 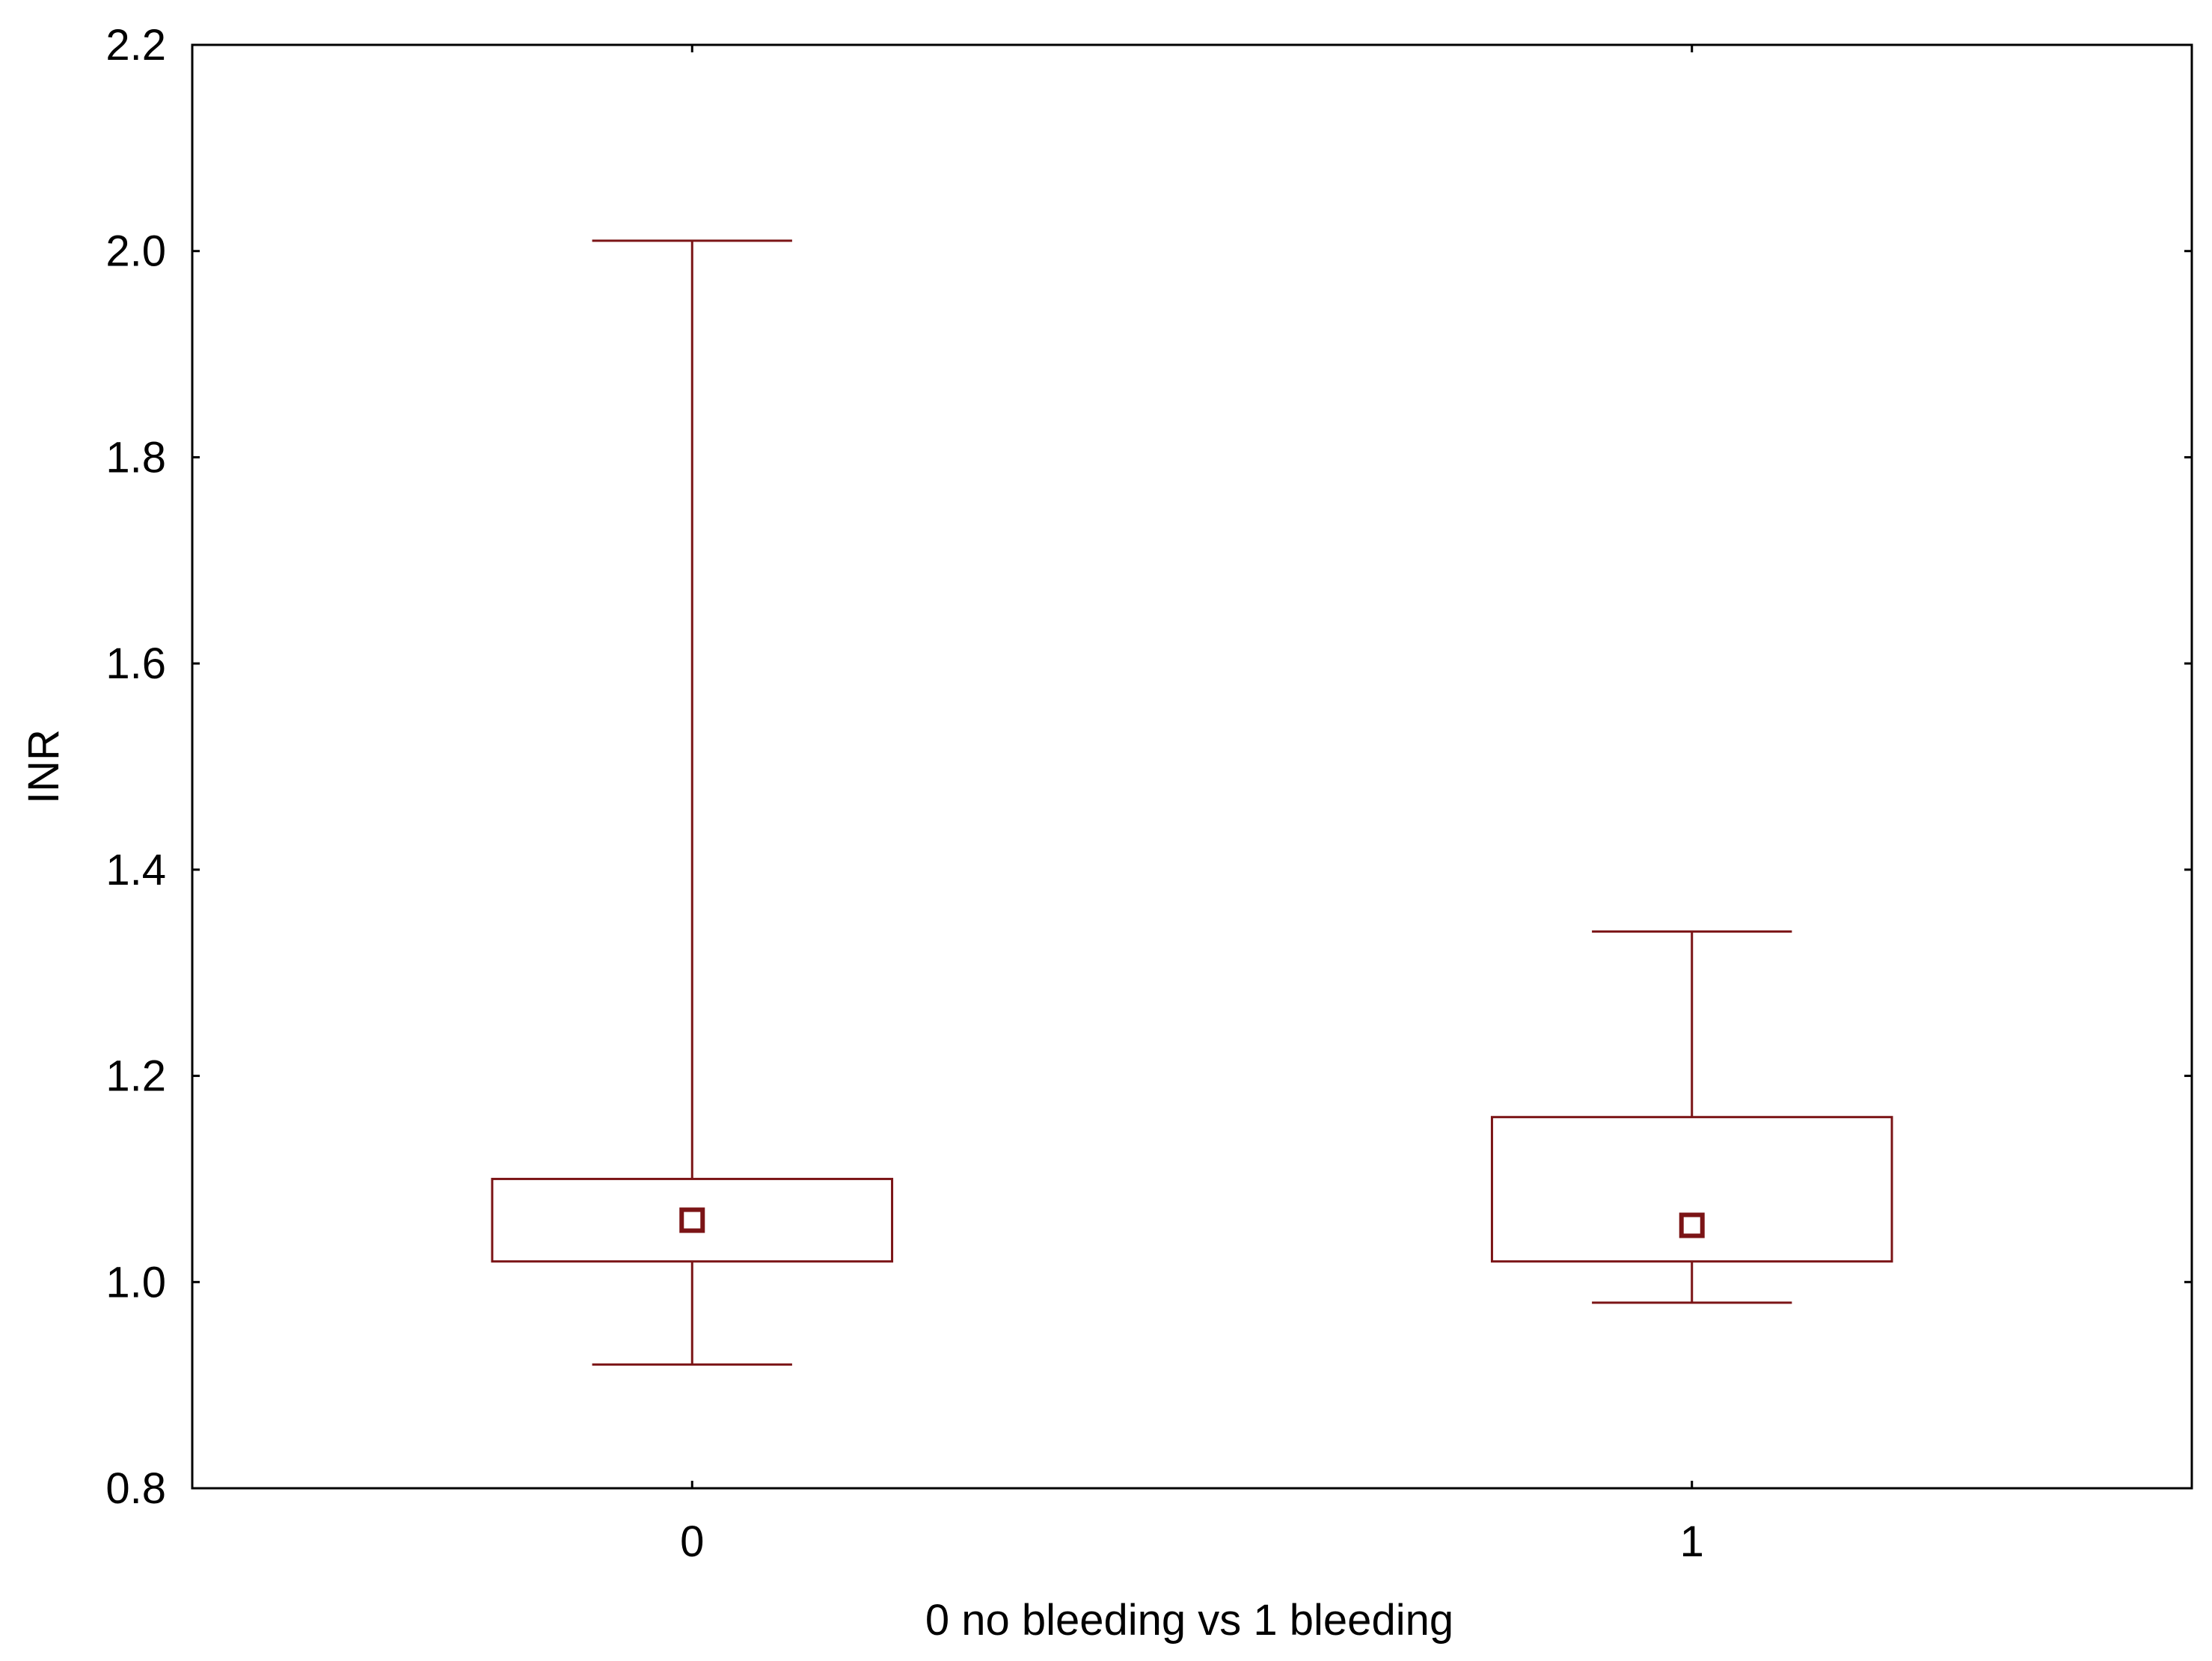 What do you see at coordinates (43, 766) in the screenshot?
I see `y-axis-label: INR` at bounding box center [43, 766].